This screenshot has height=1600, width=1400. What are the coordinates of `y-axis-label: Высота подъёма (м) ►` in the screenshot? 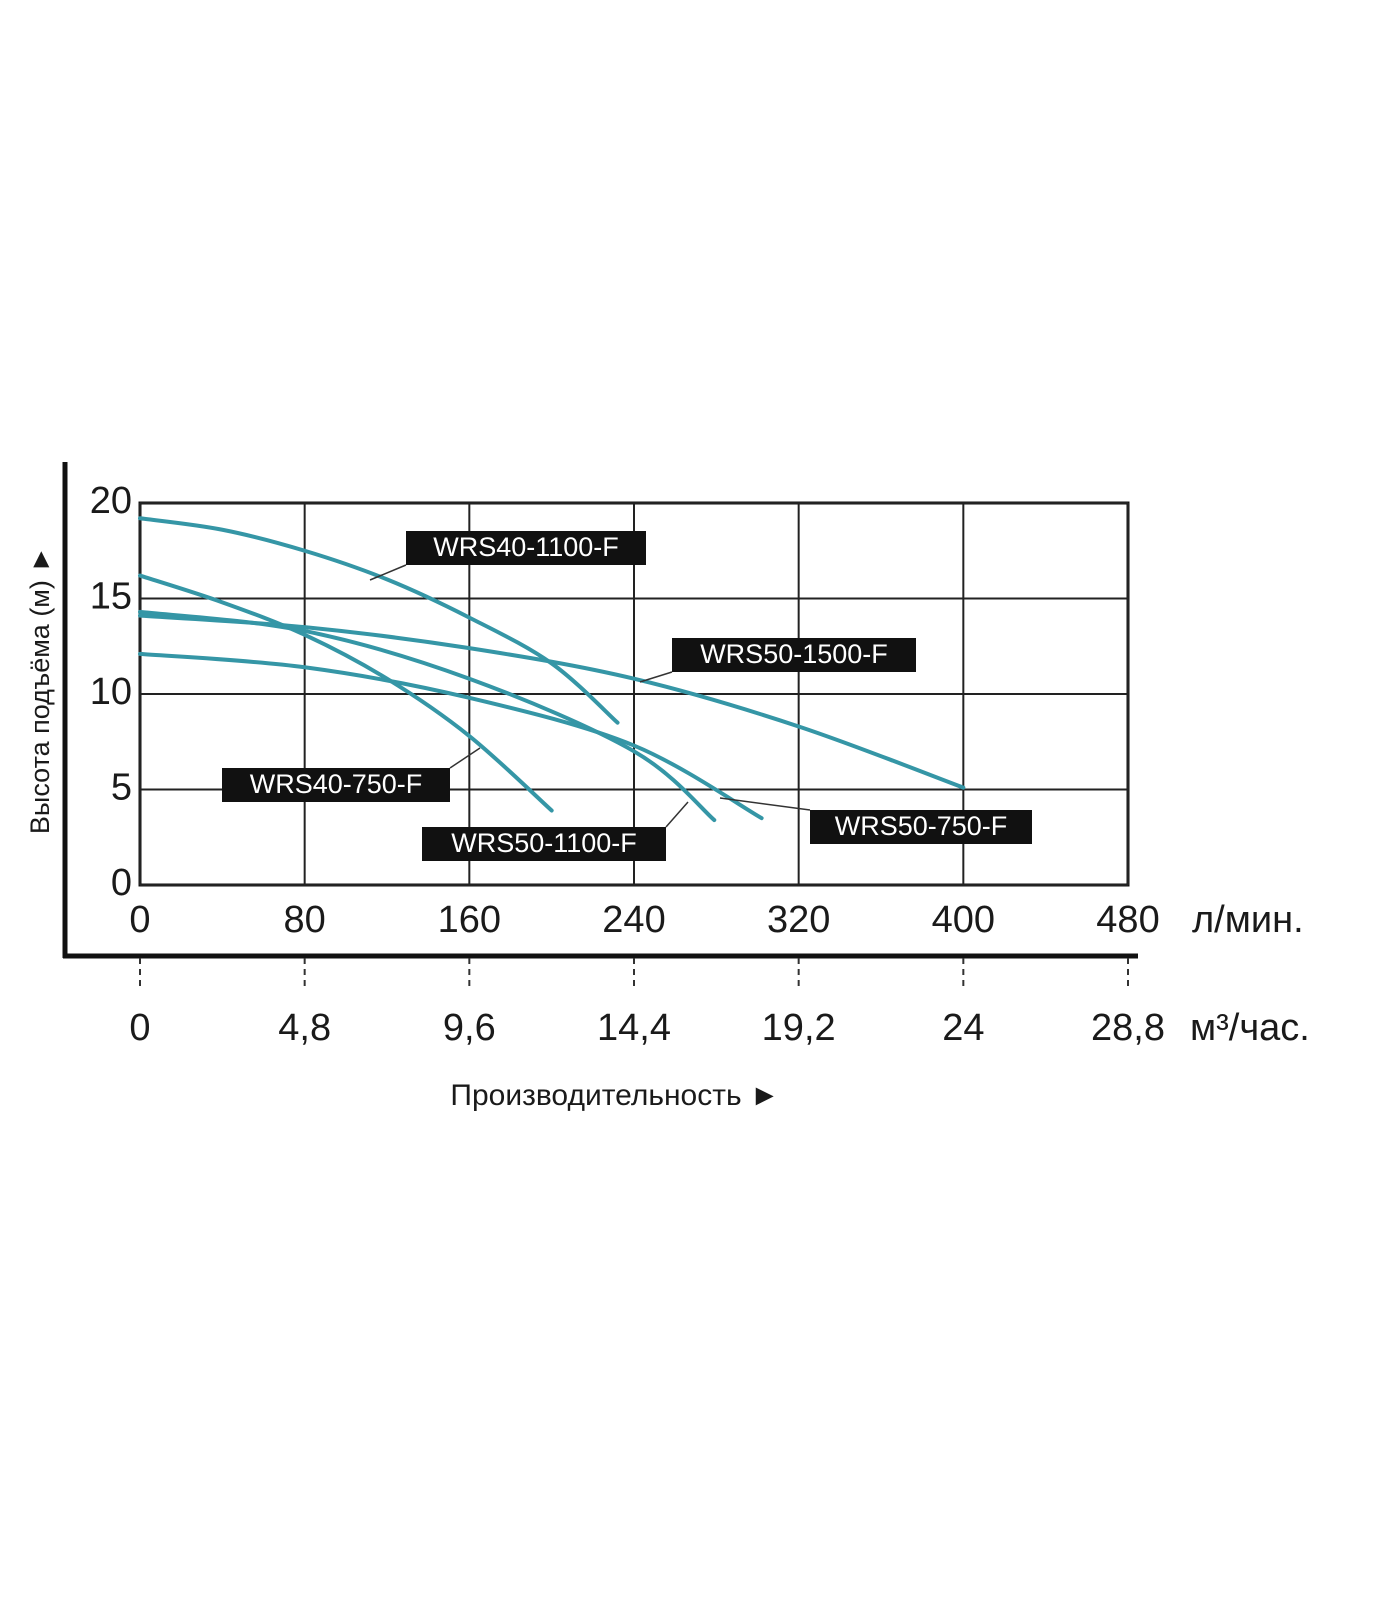 It's located at (40, 690).